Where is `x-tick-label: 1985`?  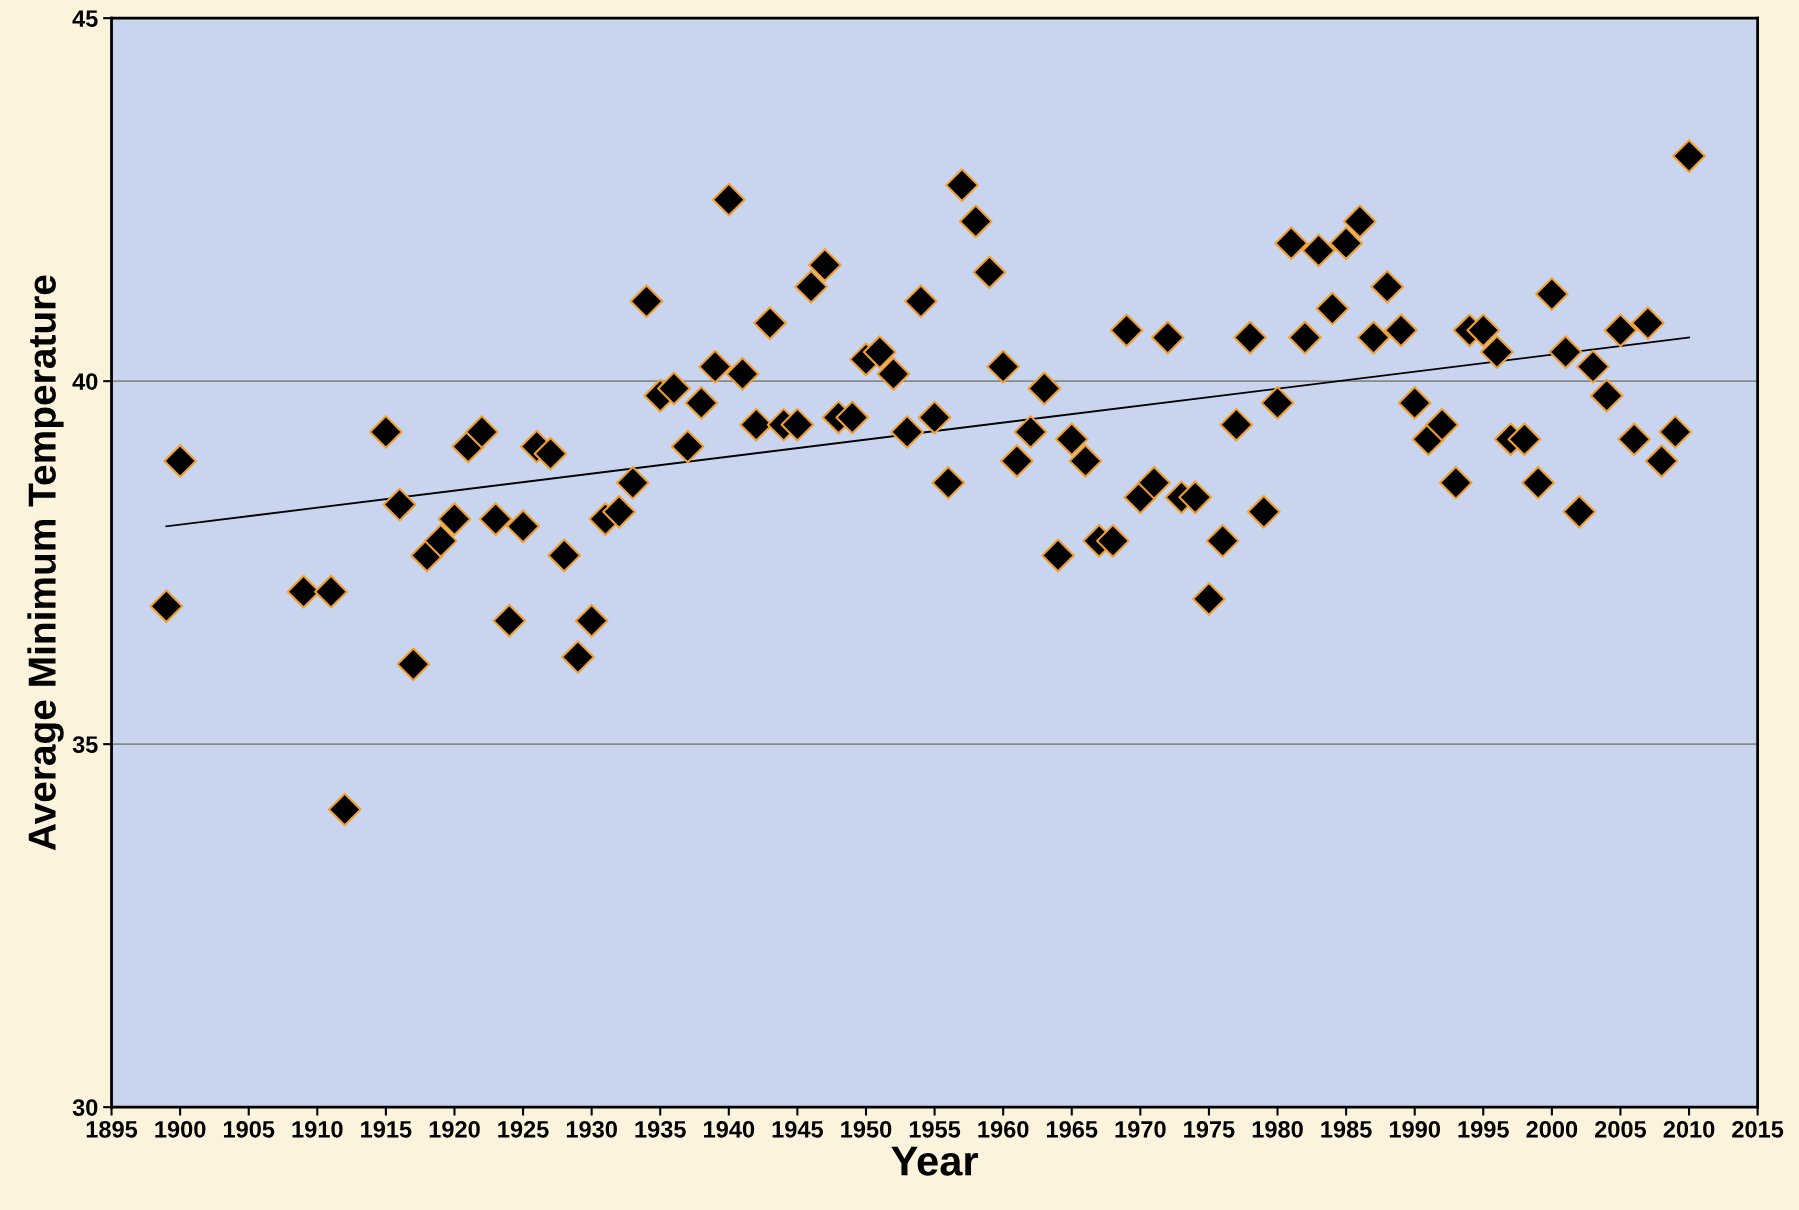 x-tick-label: 1985 is located at coordinates (1346, 1129).